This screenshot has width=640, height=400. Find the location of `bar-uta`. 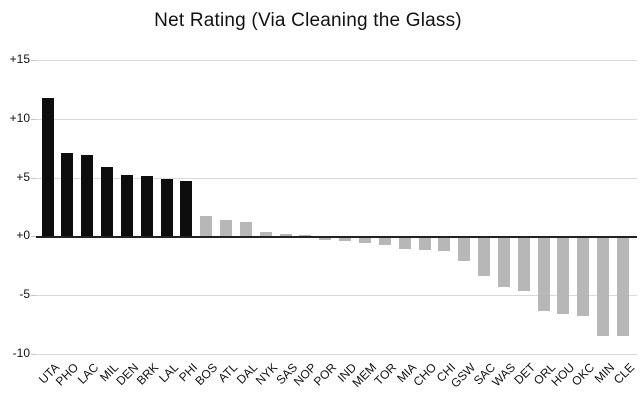

bar-uta is located at coordinates (48, 167).